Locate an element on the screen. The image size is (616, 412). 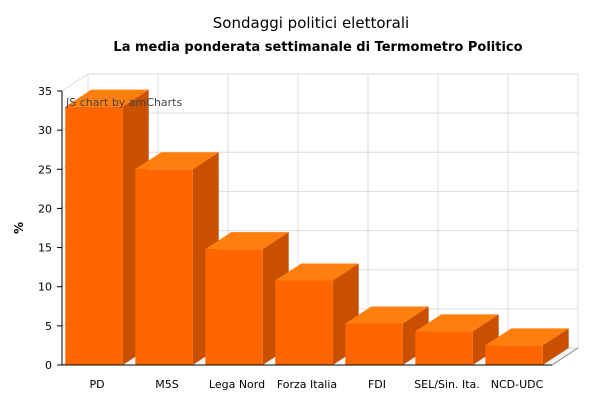
y-tick-label: 10 is located at coordinates (45, 287).